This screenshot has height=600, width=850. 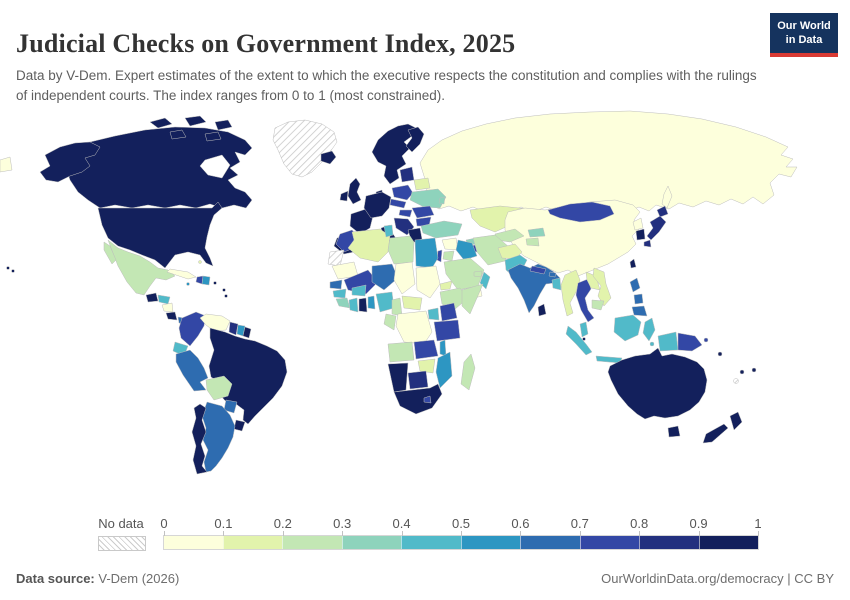 I want to click on country-usa-alaska, so click(x=70, y=162).